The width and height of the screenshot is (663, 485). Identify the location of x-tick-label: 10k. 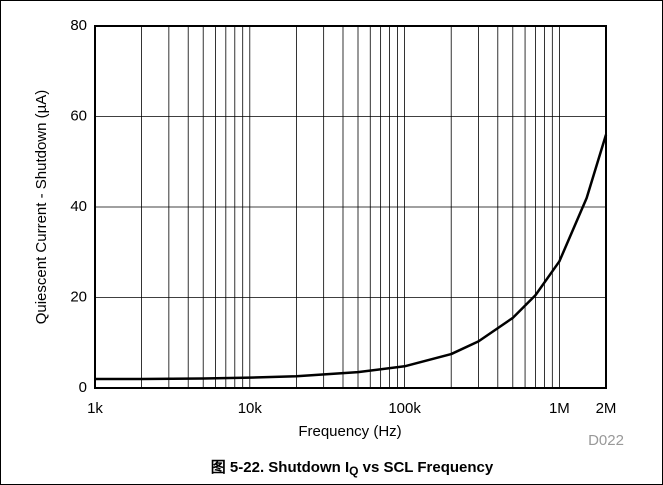
(250, 408).